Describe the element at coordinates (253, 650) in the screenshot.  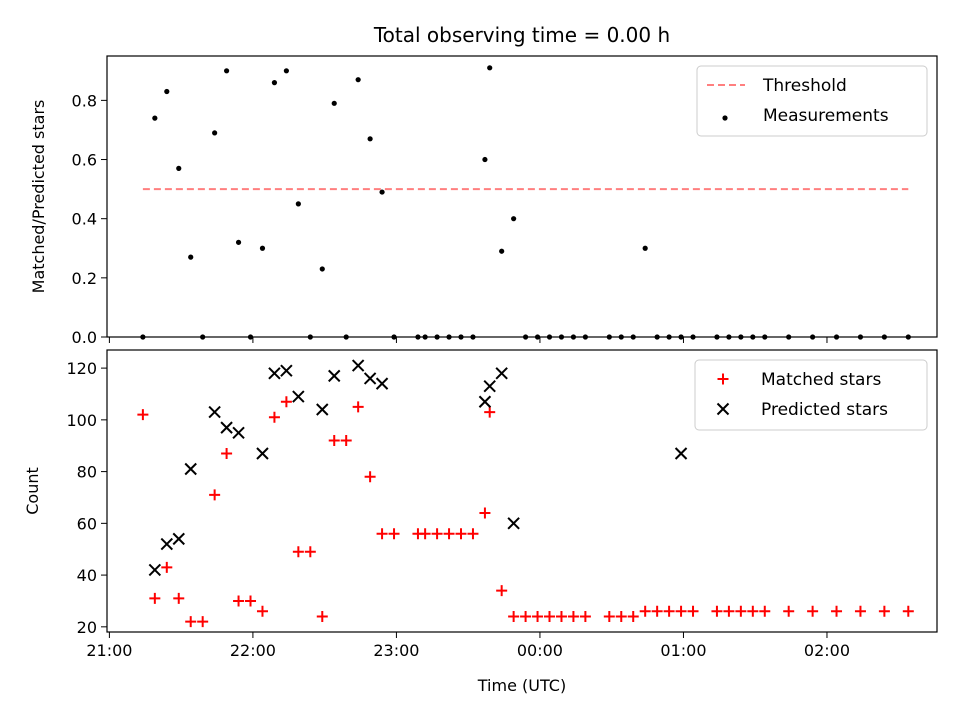
I see `x-tick-label: 22:00` at that location.